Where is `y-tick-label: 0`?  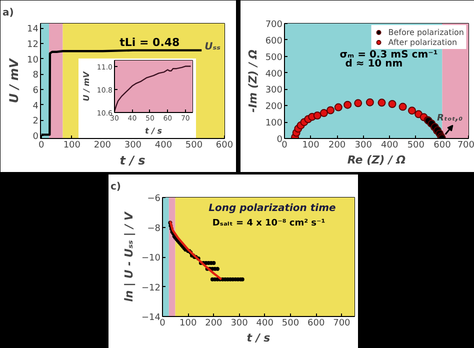
y-tick-label: 0 is located at coordinates (35, 137).